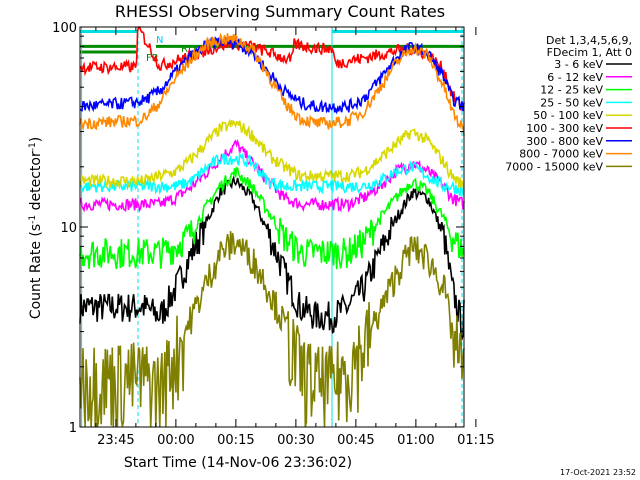 The width and height of the screenshot is (640, 480). I want to click on y-axis-label-main: Count Rate (s, so click(36, 271).